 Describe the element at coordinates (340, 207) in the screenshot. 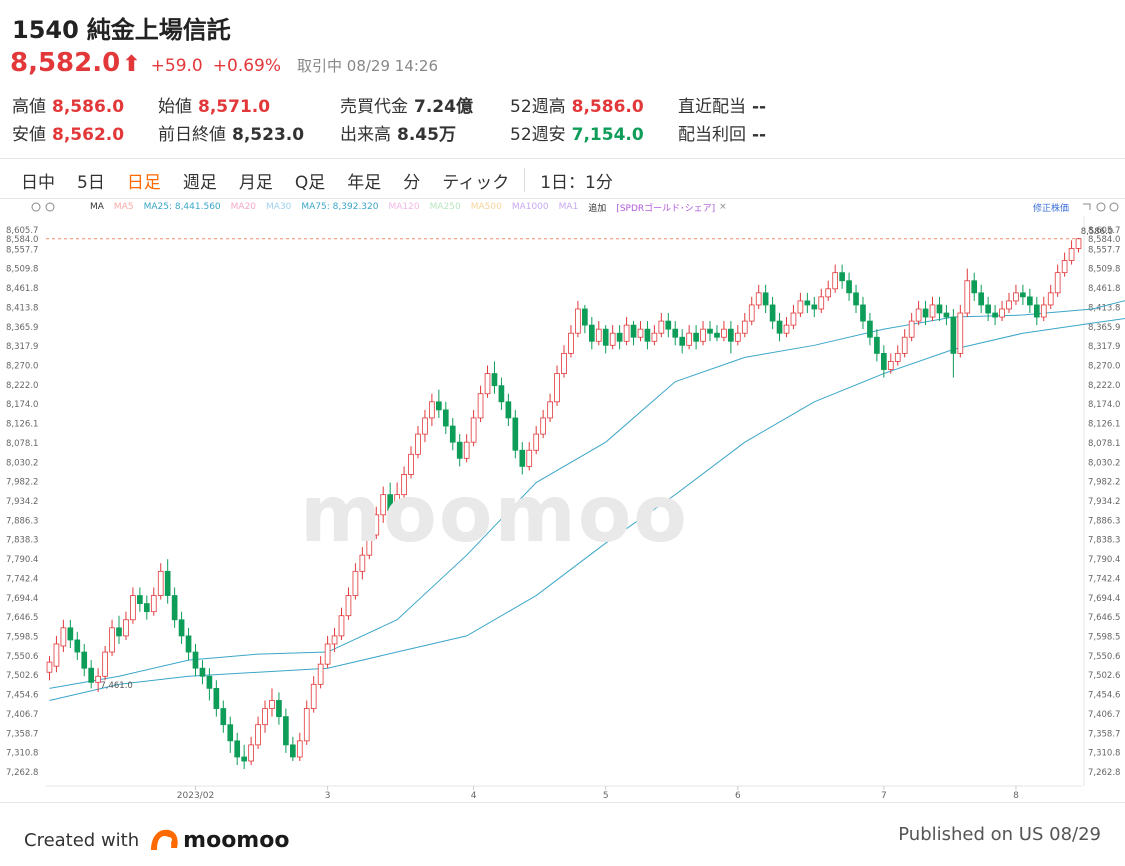

I see `ma-indicator-item: MA75: 8,392.320` at that location.